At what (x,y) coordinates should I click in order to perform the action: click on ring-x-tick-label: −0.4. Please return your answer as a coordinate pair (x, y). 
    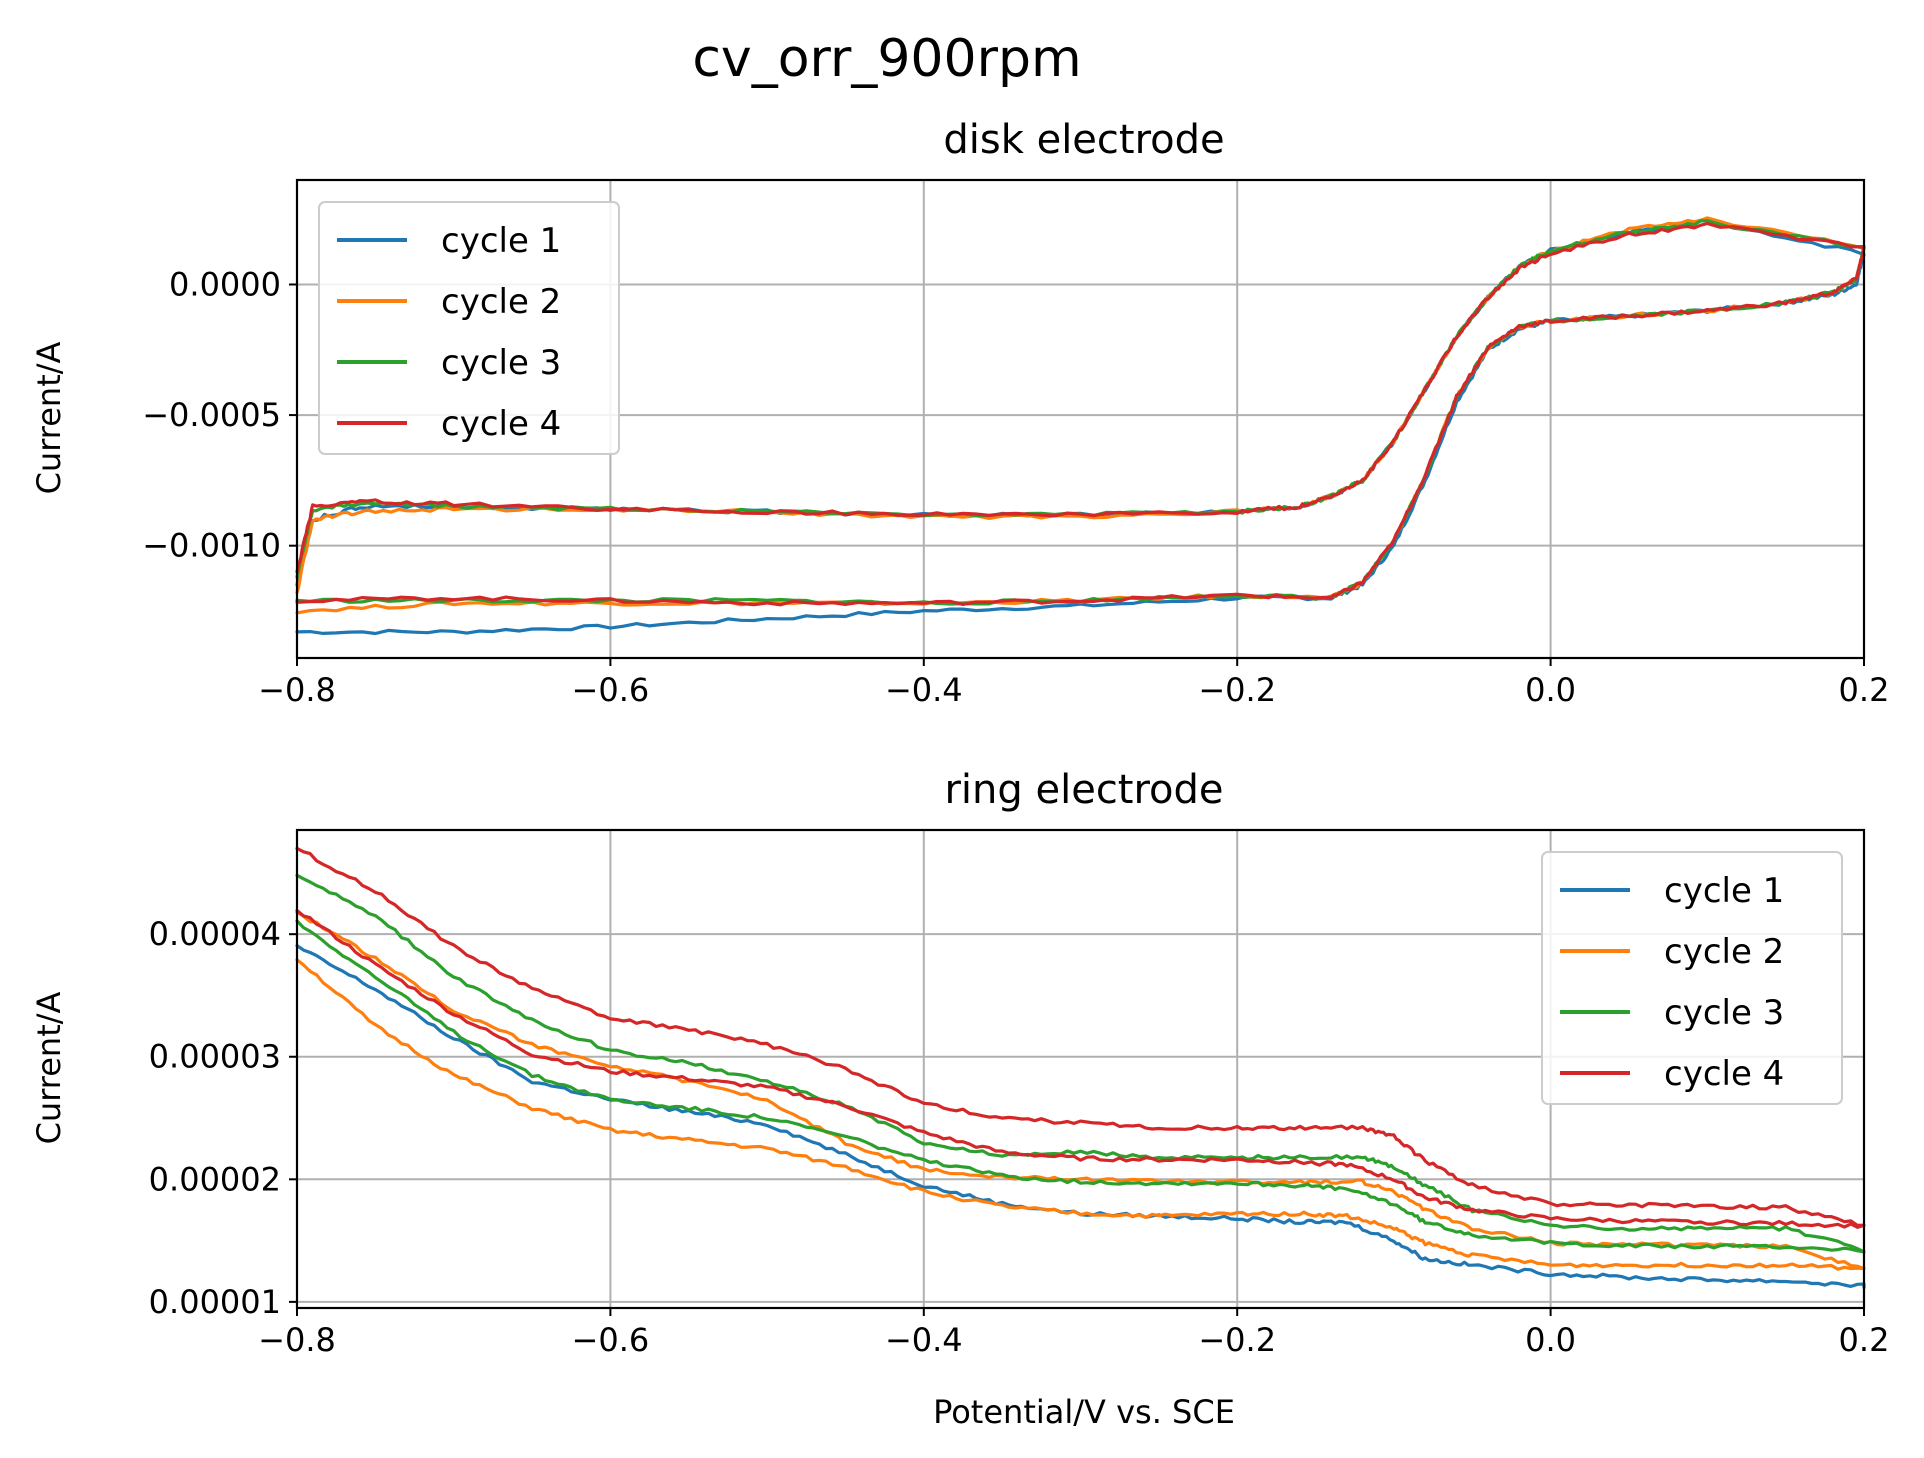
    Looking at the image, I should click on (924, 1340).